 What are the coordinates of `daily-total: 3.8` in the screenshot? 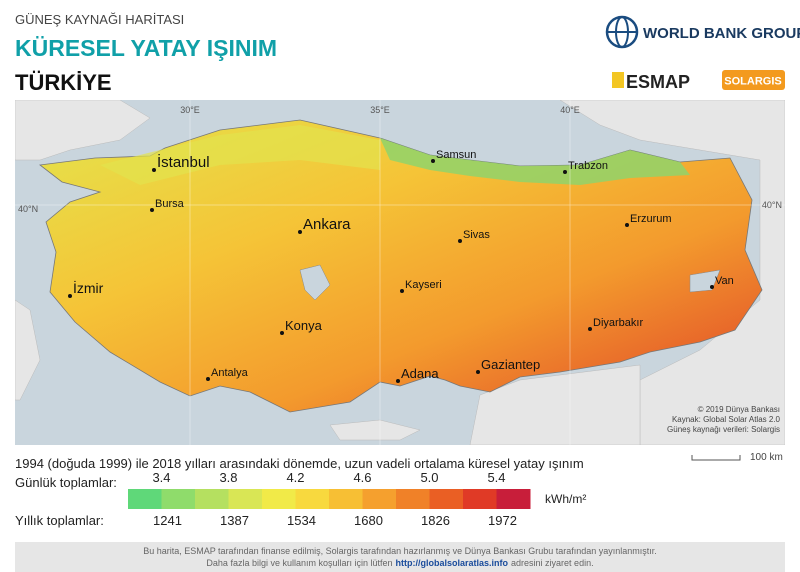 It's located at (228, 477).